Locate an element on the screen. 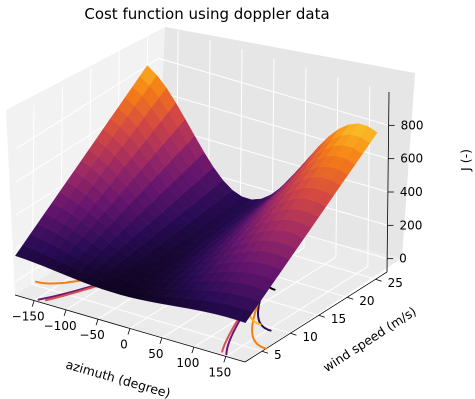 The width and height of the screenshot is (475, 399). y-axis-ticks: 5 10 15 20 25 is located at coordinates (332, 319).